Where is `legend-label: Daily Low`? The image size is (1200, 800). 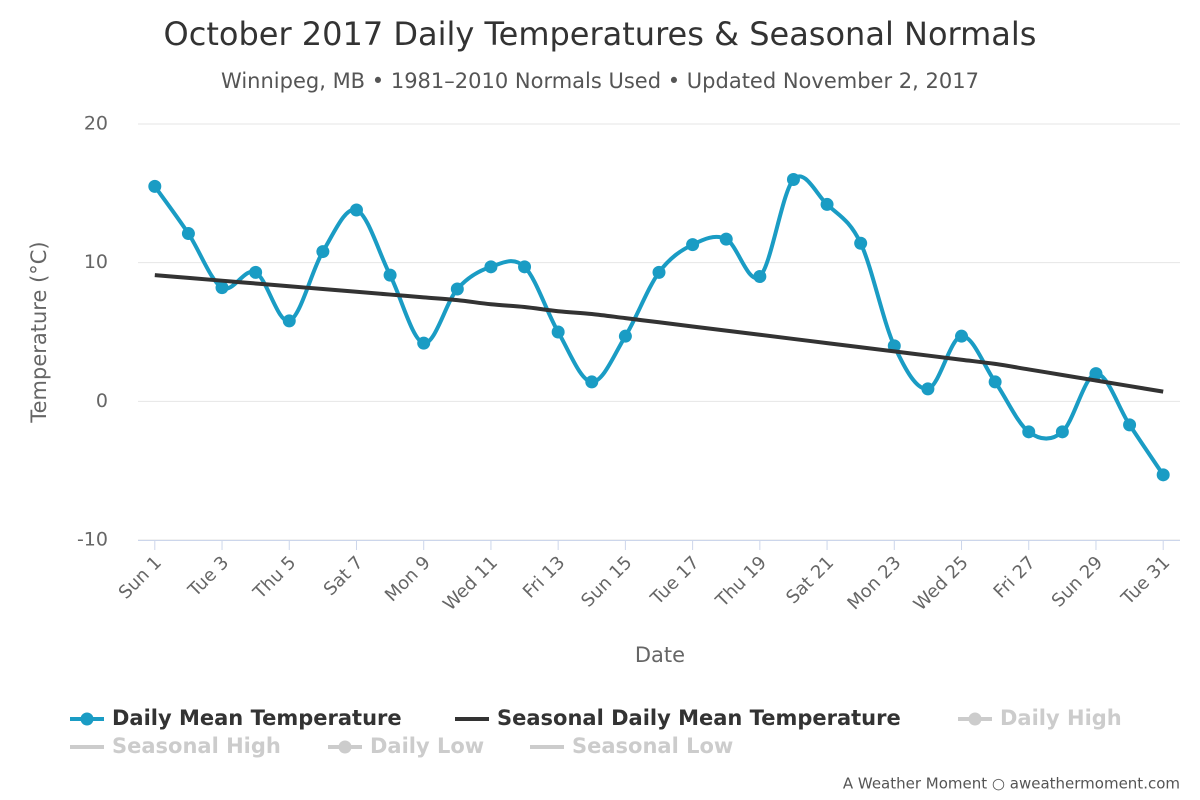 legend-label: Daily Low is located at coordinates (427, 746).